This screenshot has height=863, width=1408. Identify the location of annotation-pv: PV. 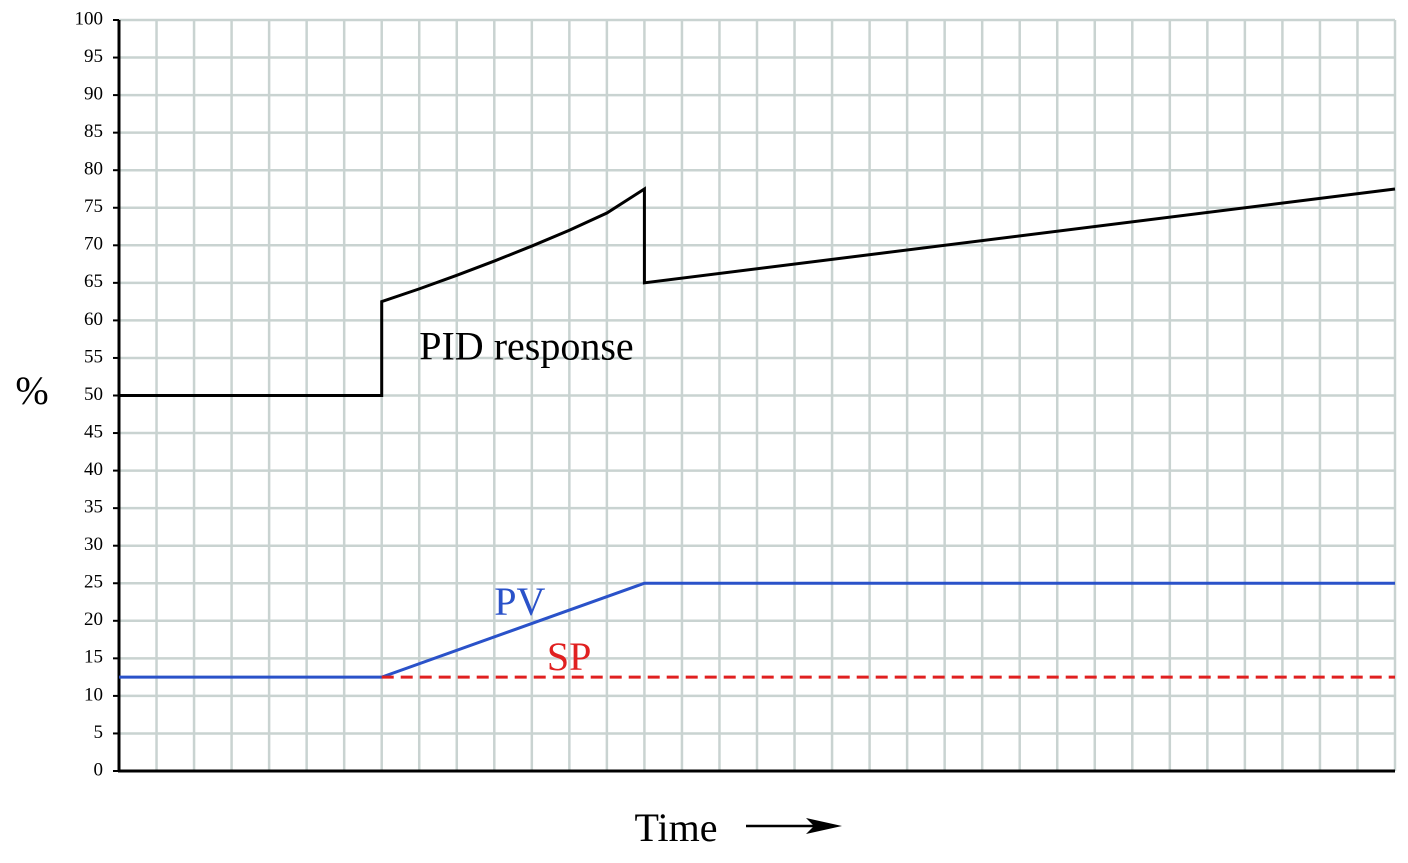
(519, 601).